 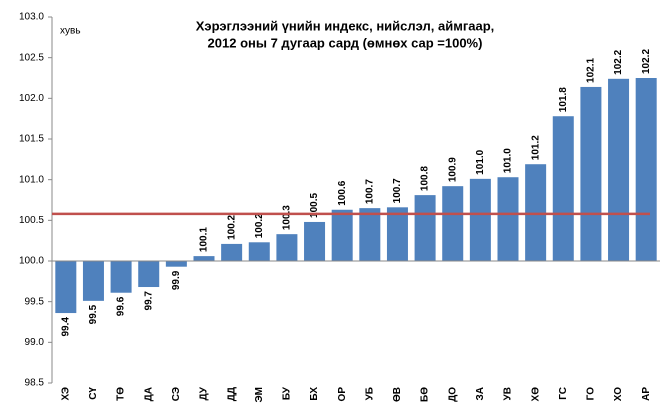 I want to click on x-tick-label: ДД, so click(x=231, y=394).